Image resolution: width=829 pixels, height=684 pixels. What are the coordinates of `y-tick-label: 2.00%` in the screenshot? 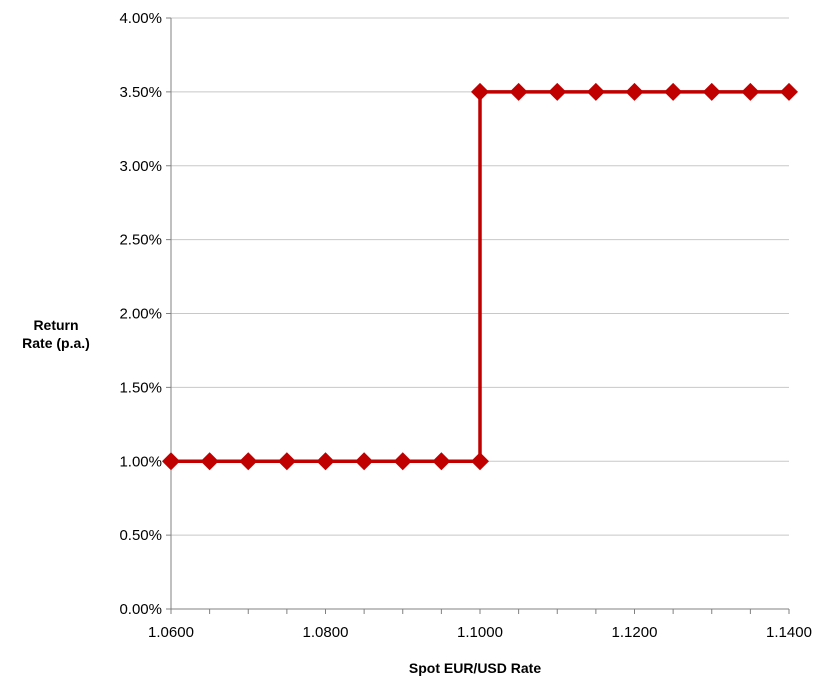 It's located at (140, 314).